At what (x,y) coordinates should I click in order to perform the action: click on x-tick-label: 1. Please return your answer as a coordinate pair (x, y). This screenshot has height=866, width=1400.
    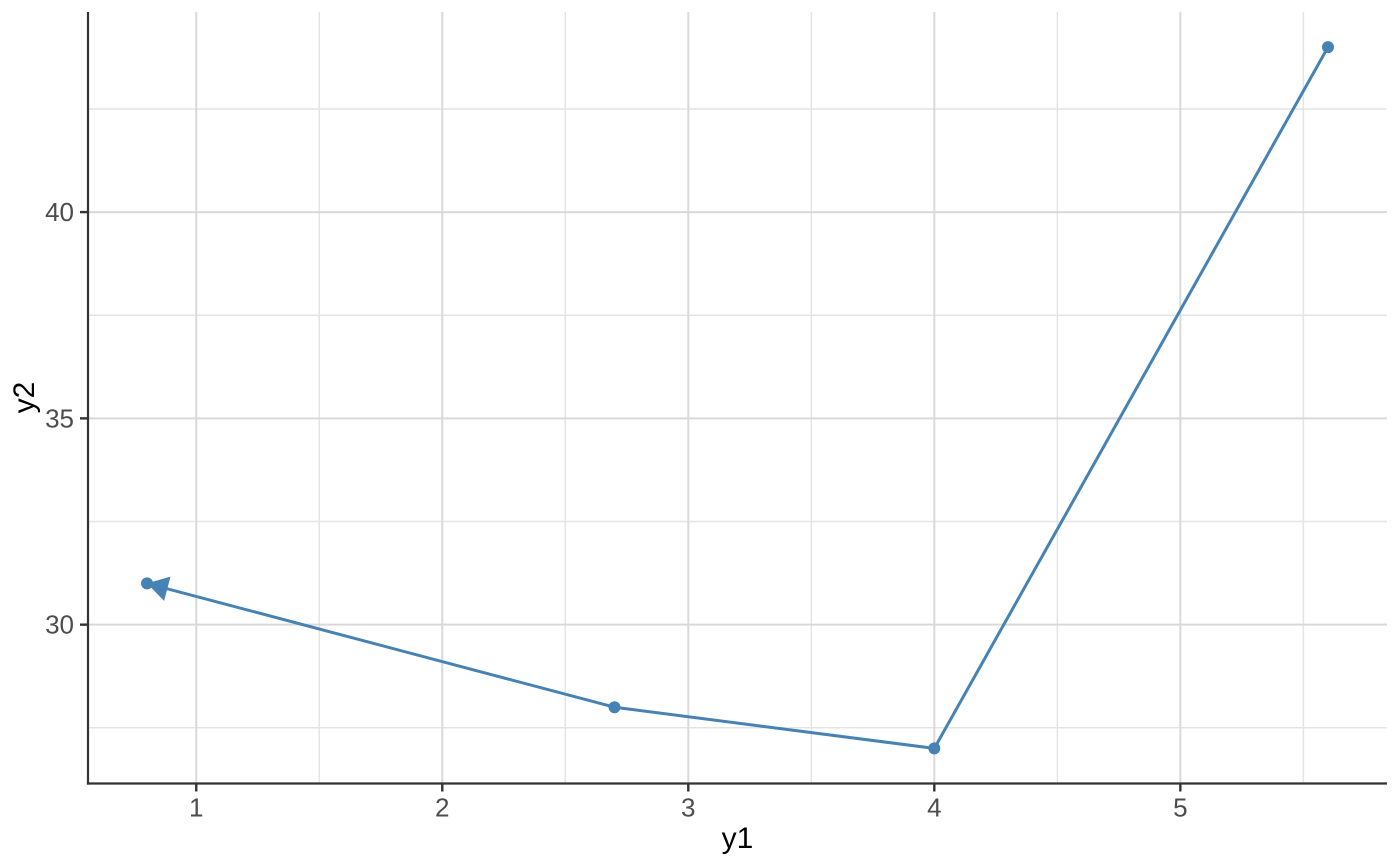
    Looking at the image, I should click on (196, 808).